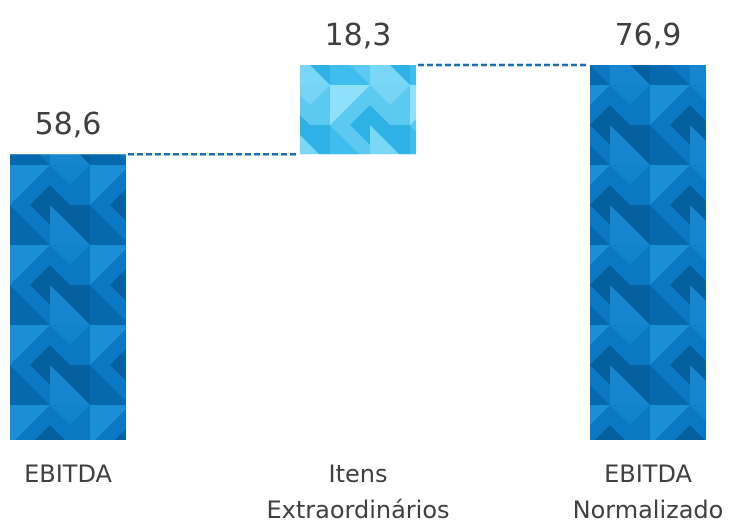  Describe the element at coordinates (358, 35) in the screenshot. I see `value-label-2: 18,3` at that location.